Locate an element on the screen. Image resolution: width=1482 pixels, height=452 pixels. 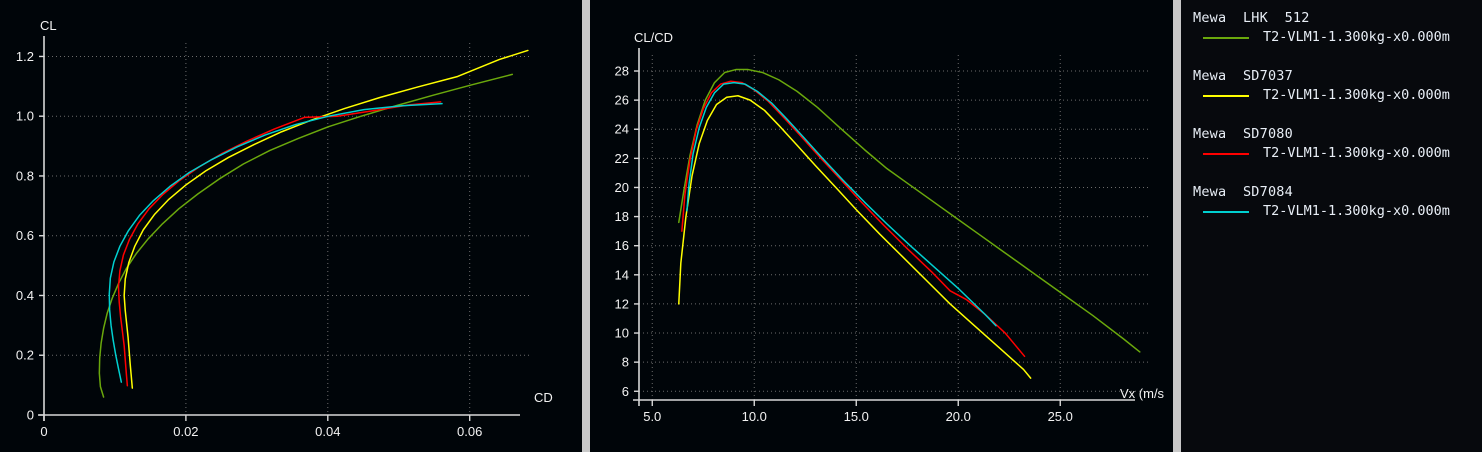
y-axis-tick-label: 0.6 is located at coordinates (25, 235).